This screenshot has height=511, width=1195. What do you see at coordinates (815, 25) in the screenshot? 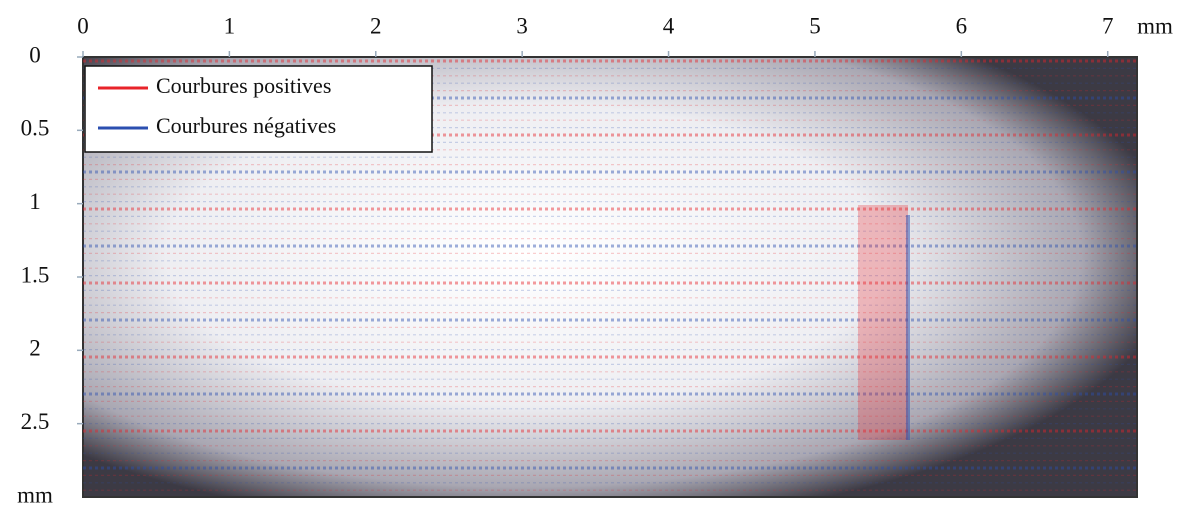
I see `x-tick-label: 5` at bounding box center [815, 25].